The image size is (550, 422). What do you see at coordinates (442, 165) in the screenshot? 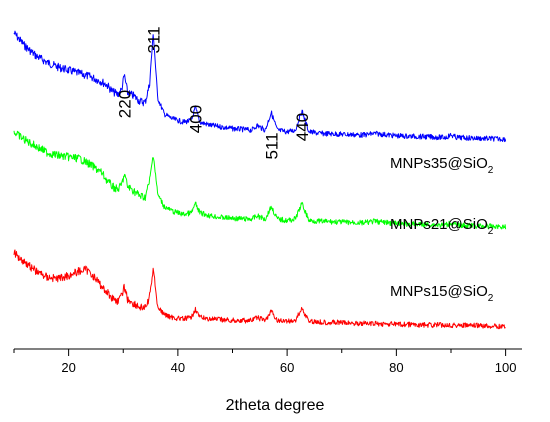
I see `series-label-1: MNPs35@SiO2` at bounding box center [442, 165].